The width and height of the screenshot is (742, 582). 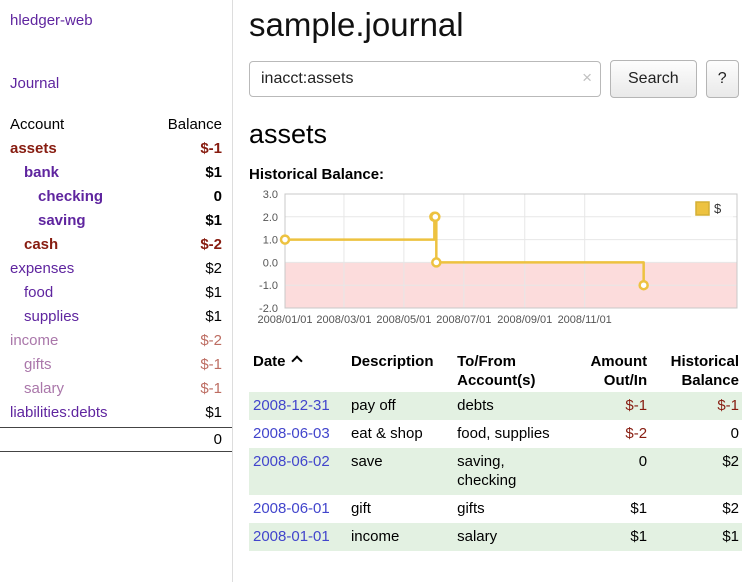 I want to click on account-heading: assets, so click(x=288, y=134).